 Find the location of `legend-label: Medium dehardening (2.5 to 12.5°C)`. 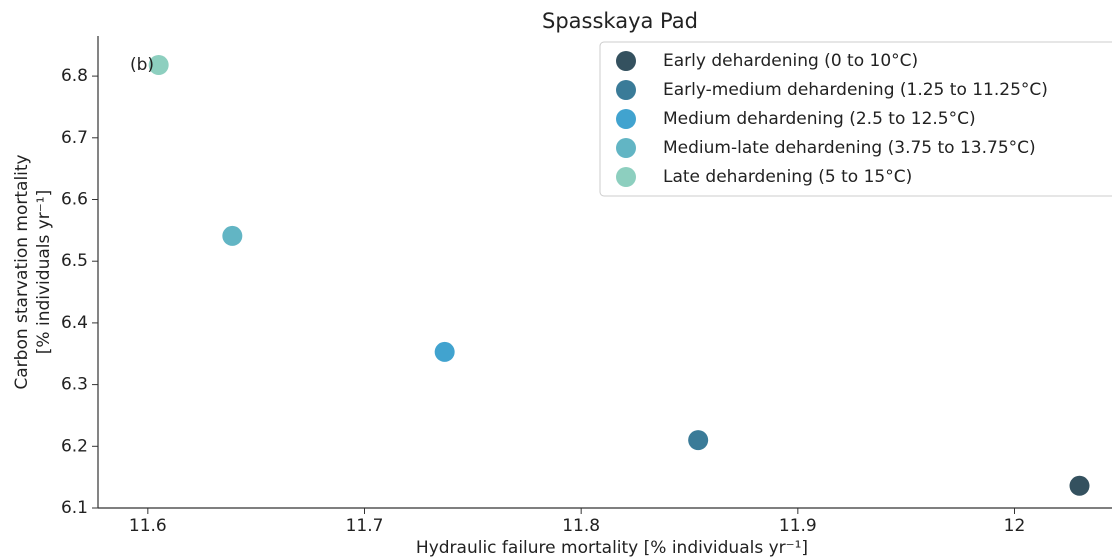

legend-label: Medium dehardening (2.5 to 12.5°C) is located at coordinates (819, 119).